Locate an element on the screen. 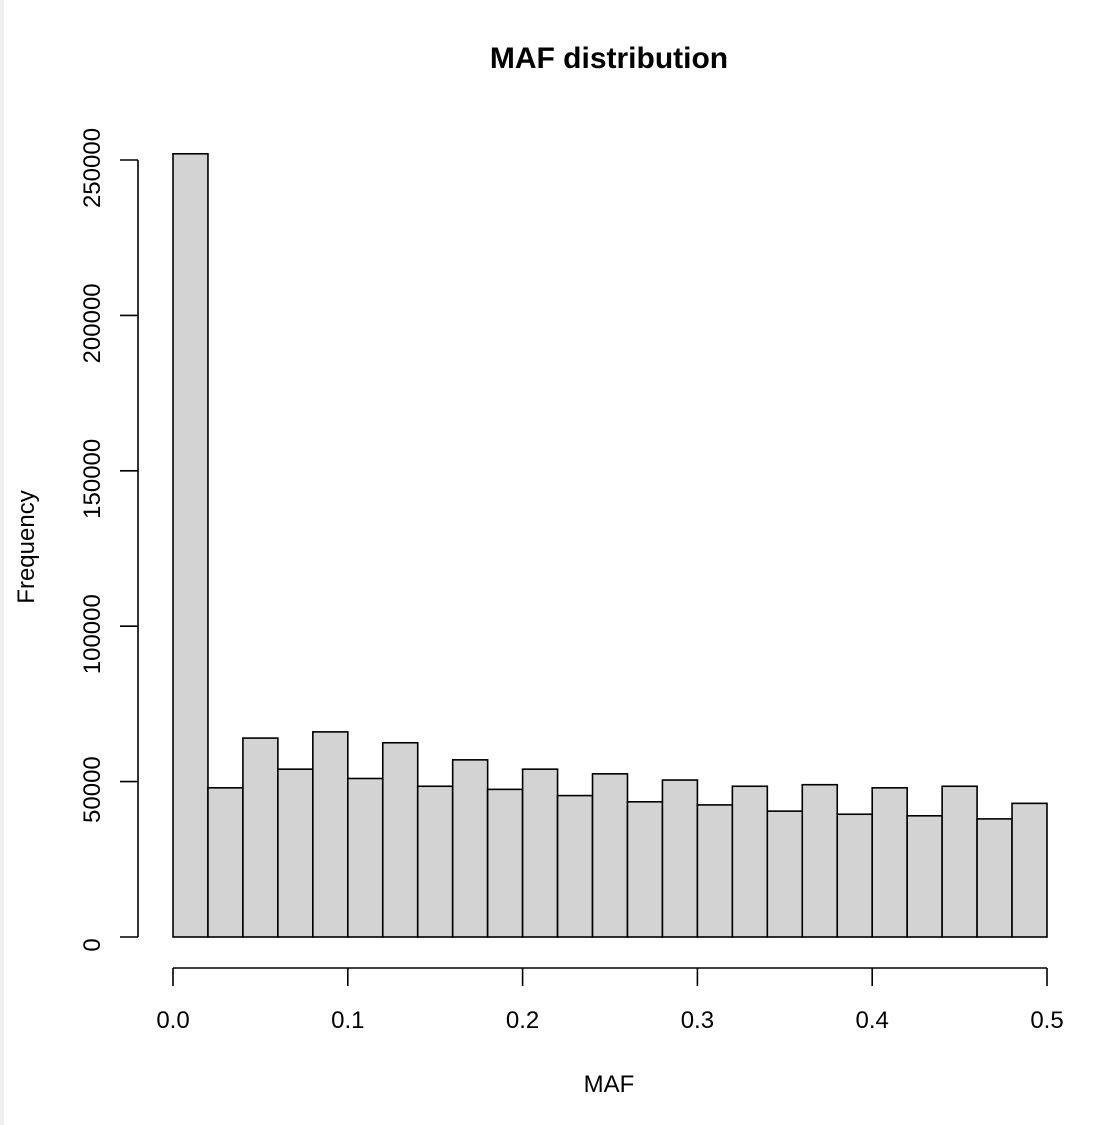 The width and height of the screenshot is (1108, 1125). x-tick-label: 0.3 is located at coordinates (697, 1020).